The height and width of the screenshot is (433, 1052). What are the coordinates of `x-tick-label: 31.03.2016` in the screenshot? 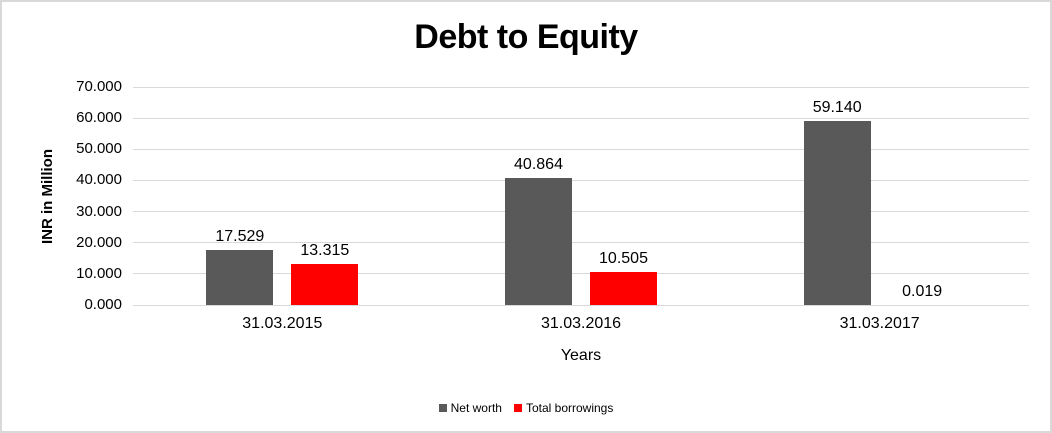 It's located at (581, 323).